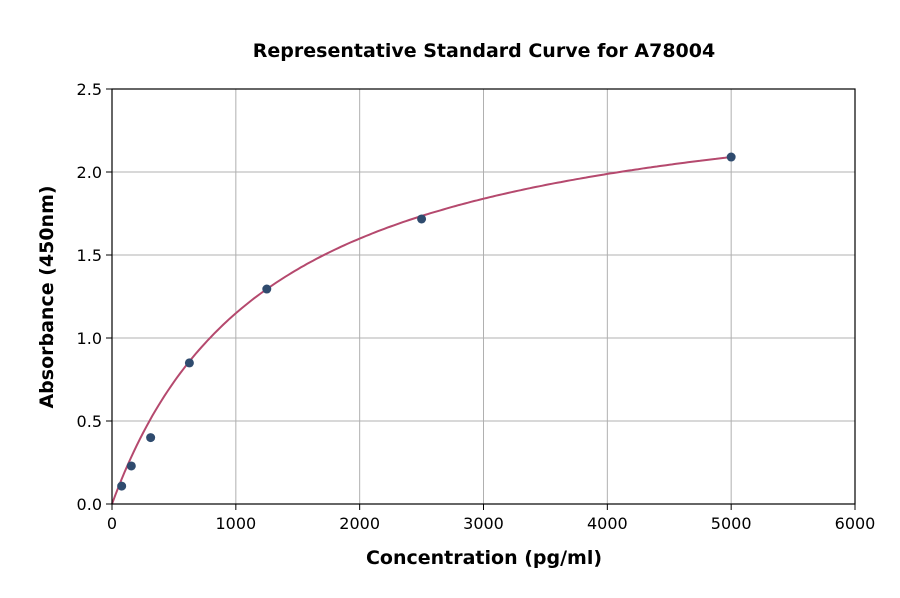  Describe the element at coordinates (484, 51) in the screenshot. I see `chart-title: Representative Standard Curve for A78004` at that location.